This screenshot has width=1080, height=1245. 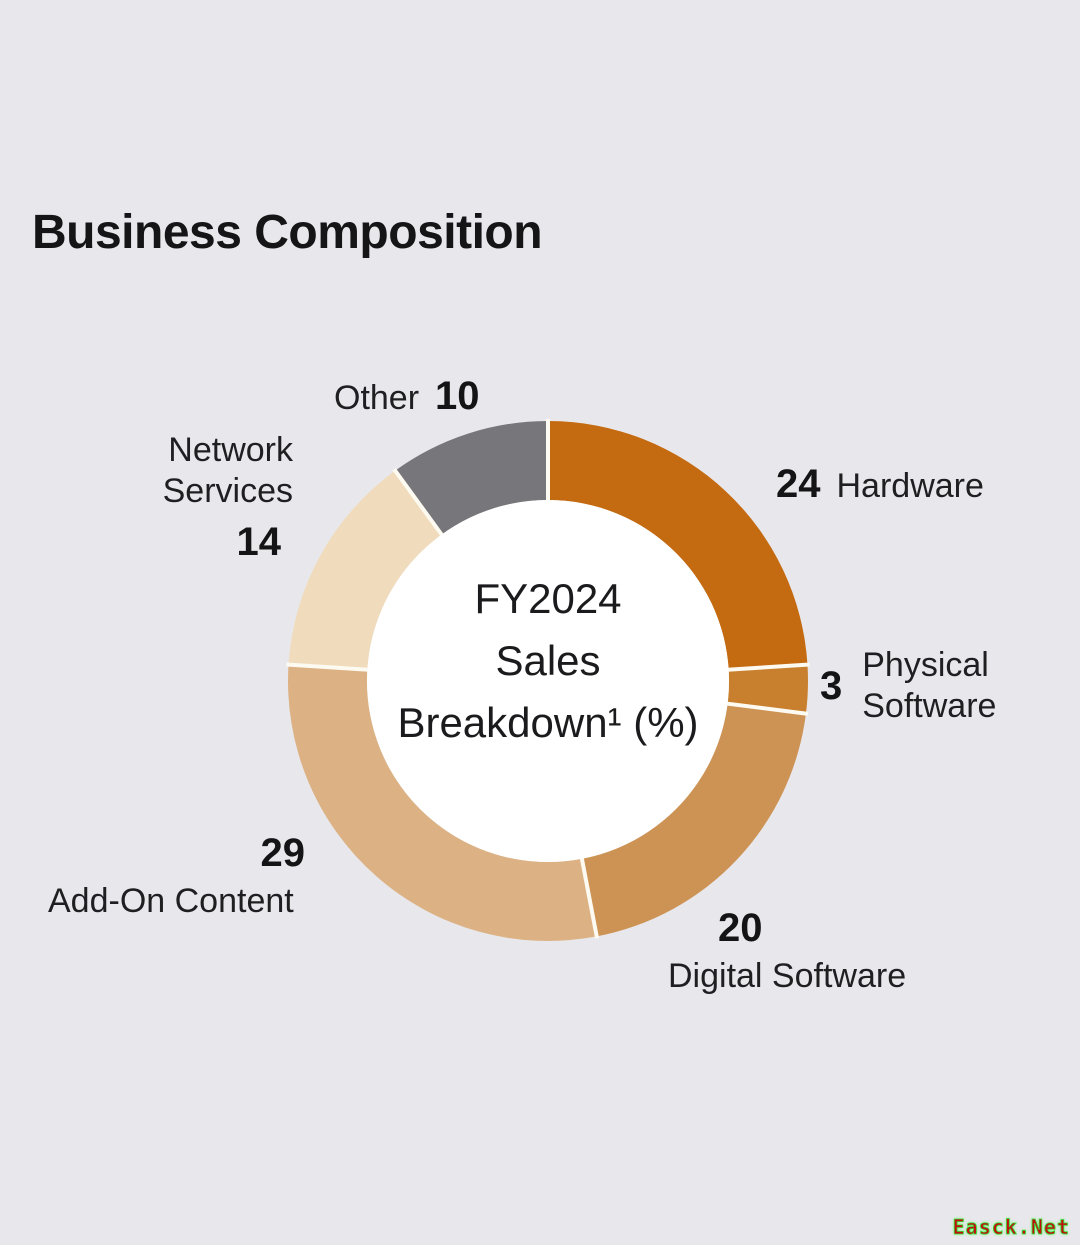 What do you see at coordinates (189, 875) in the screenshot?
I see `callout-add-on-content: 29 Add-On Content` at bounding box center [189, 875].